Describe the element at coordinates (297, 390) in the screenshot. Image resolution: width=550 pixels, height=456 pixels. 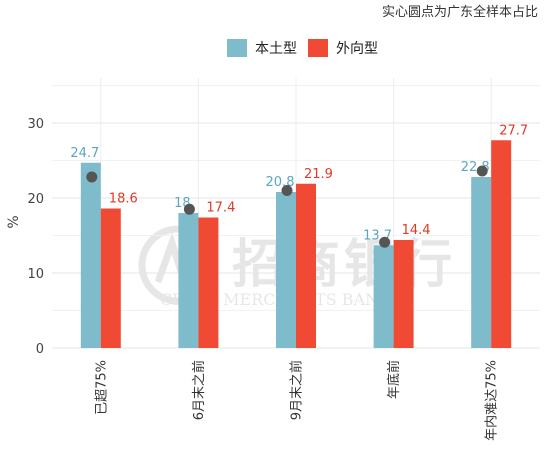
I see `x-tick-label: 9月末之前` at that location.